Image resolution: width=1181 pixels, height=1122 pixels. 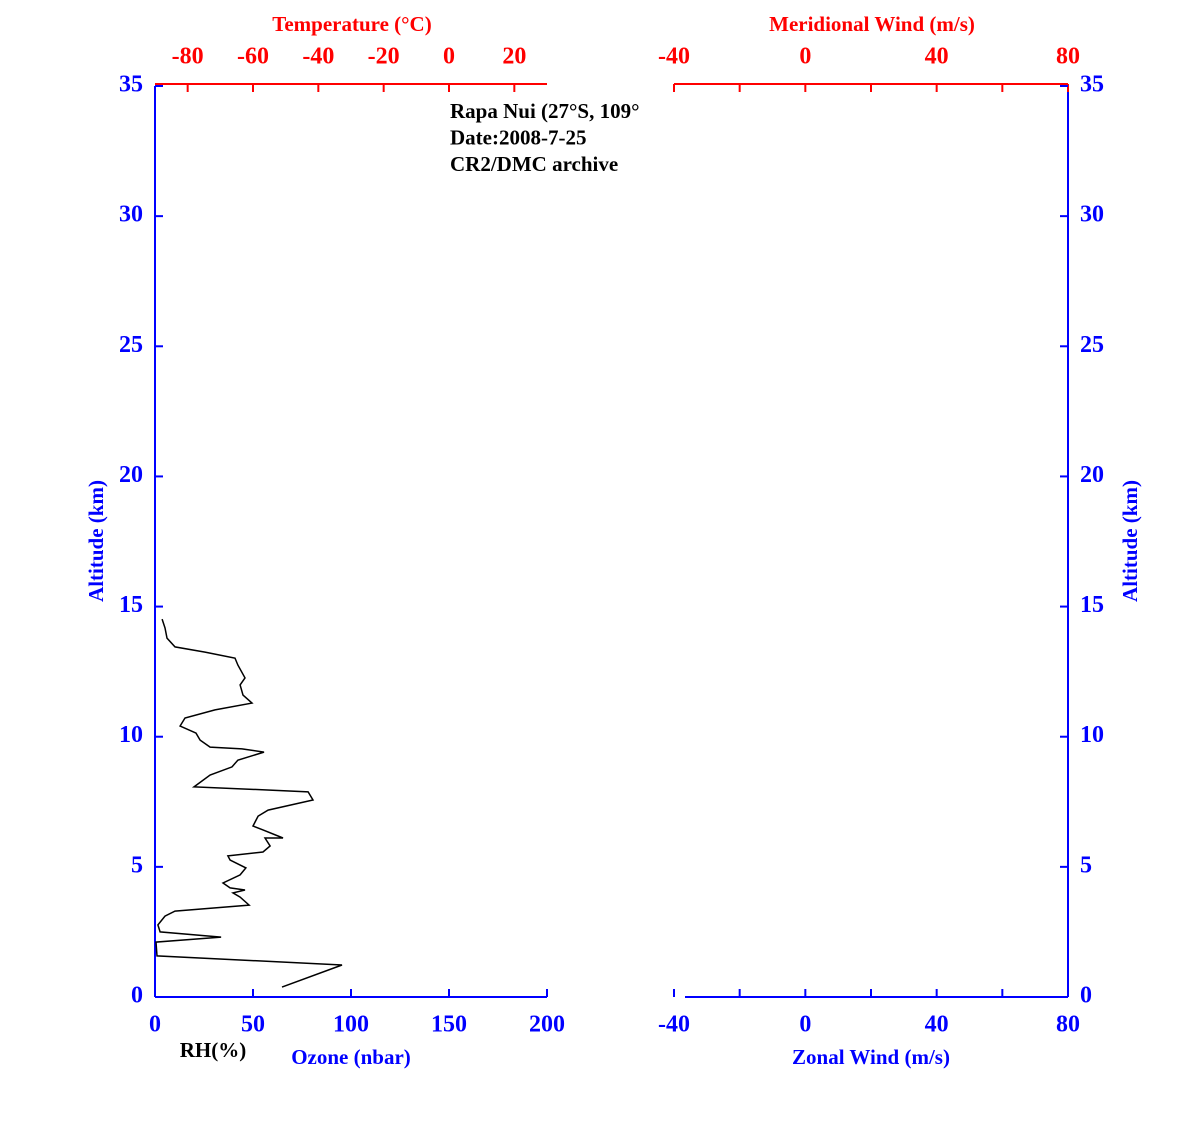 I want to click on x2-tick-label: 80, so click(x=1068, y=57).